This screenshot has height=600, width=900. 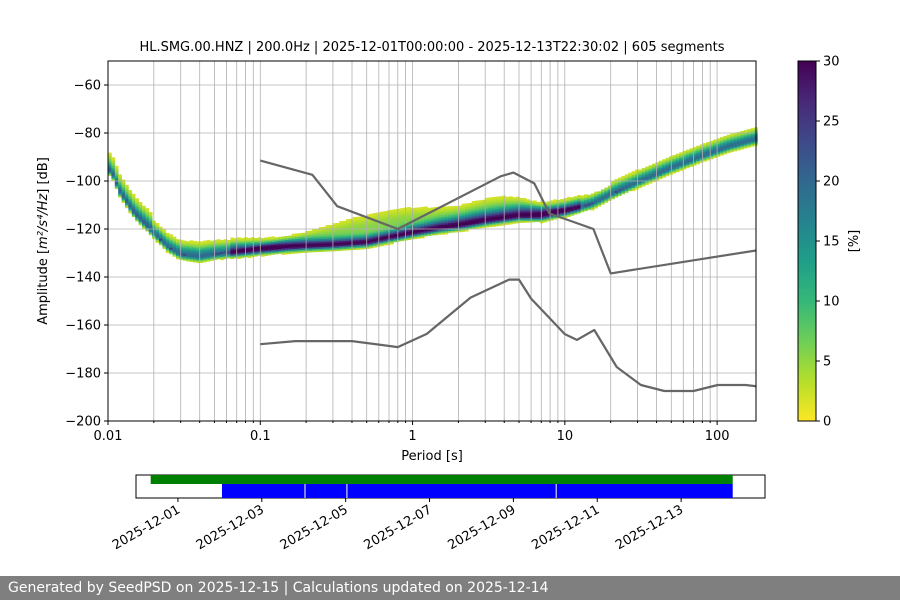 I want to click on y-tick-label: −140, so click(x=83, y=278).